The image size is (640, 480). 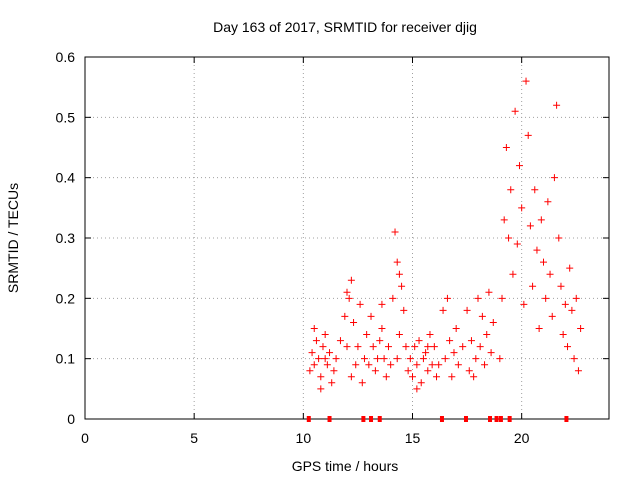 What do you see at coordinates (194, 438) in the screenshot?
I see `x-tick-label: 5` at bounding box center [194, 438].